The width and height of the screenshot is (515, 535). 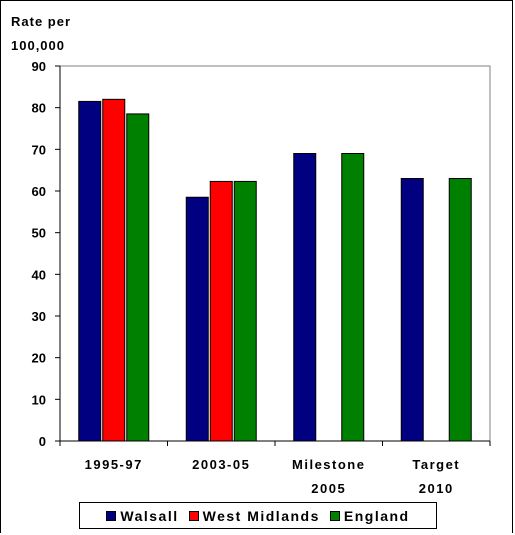 I want to click on legend-label-england: England, so click(x=377, y=516).